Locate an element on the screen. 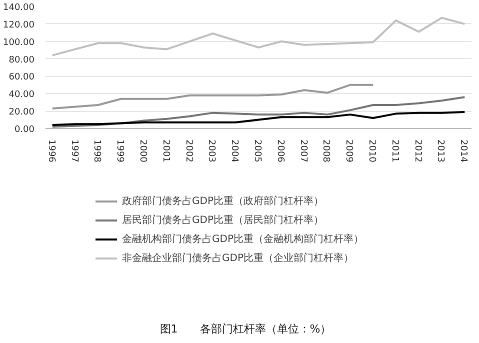 This screenshot has width=479, height=343. x-tick-label: 2002 is located at coordinates (188, 151).